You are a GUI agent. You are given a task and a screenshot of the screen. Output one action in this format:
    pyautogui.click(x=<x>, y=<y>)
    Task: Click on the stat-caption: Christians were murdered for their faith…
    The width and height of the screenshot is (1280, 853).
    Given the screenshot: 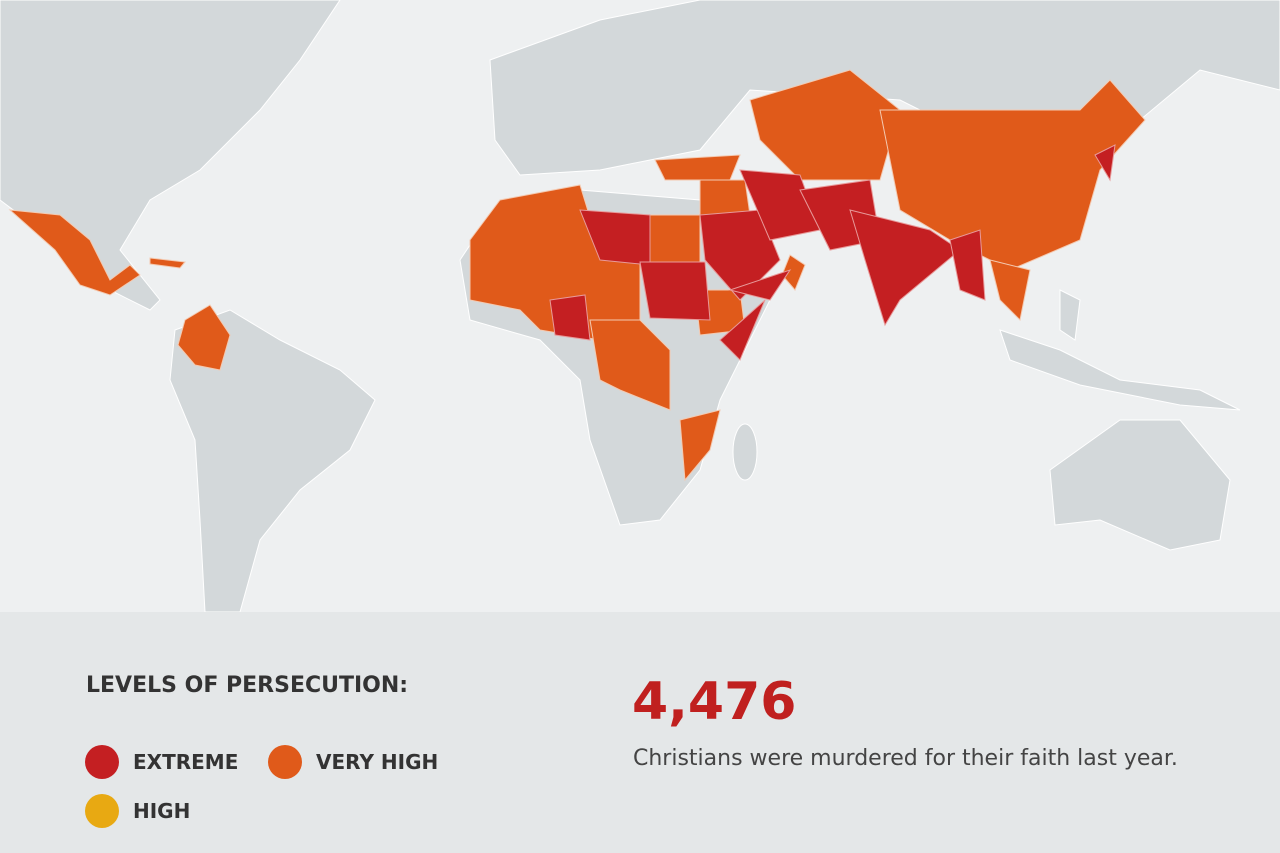 What is the action you would take?
    pyautogui.click(x=905, y=758)
    